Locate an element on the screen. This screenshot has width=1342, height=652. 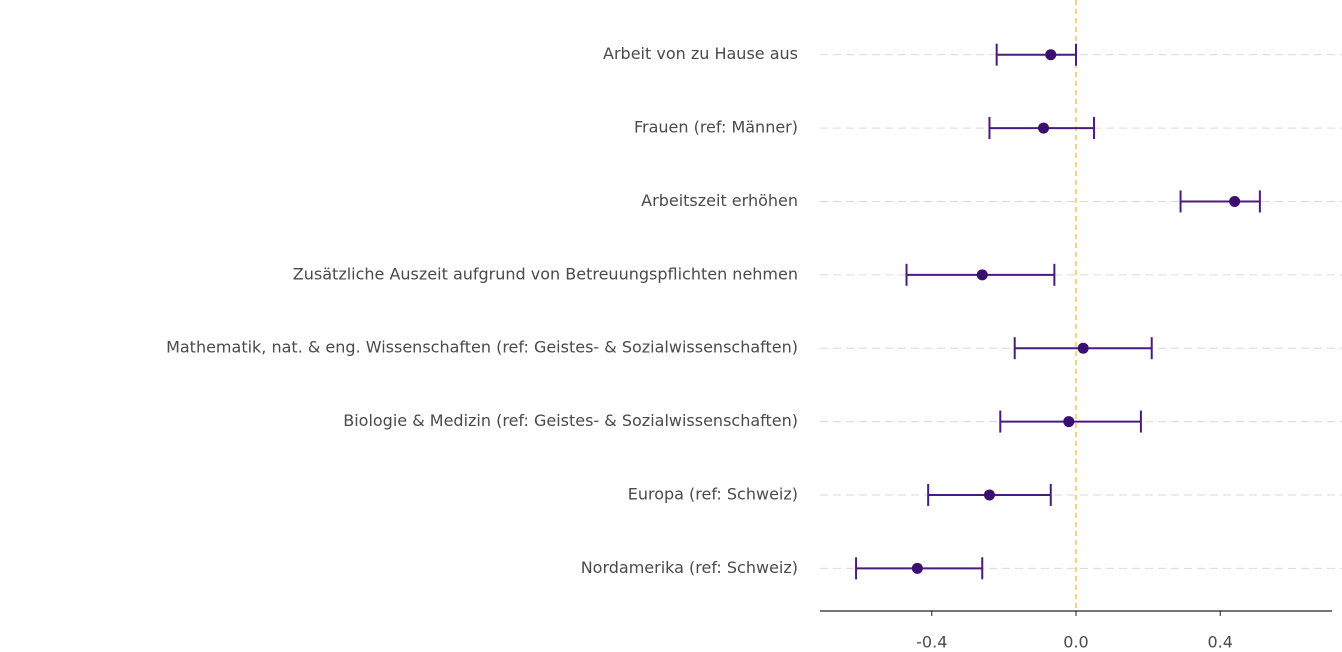
x-tick-label: 0.0 is located at coordinates (1075, 642).